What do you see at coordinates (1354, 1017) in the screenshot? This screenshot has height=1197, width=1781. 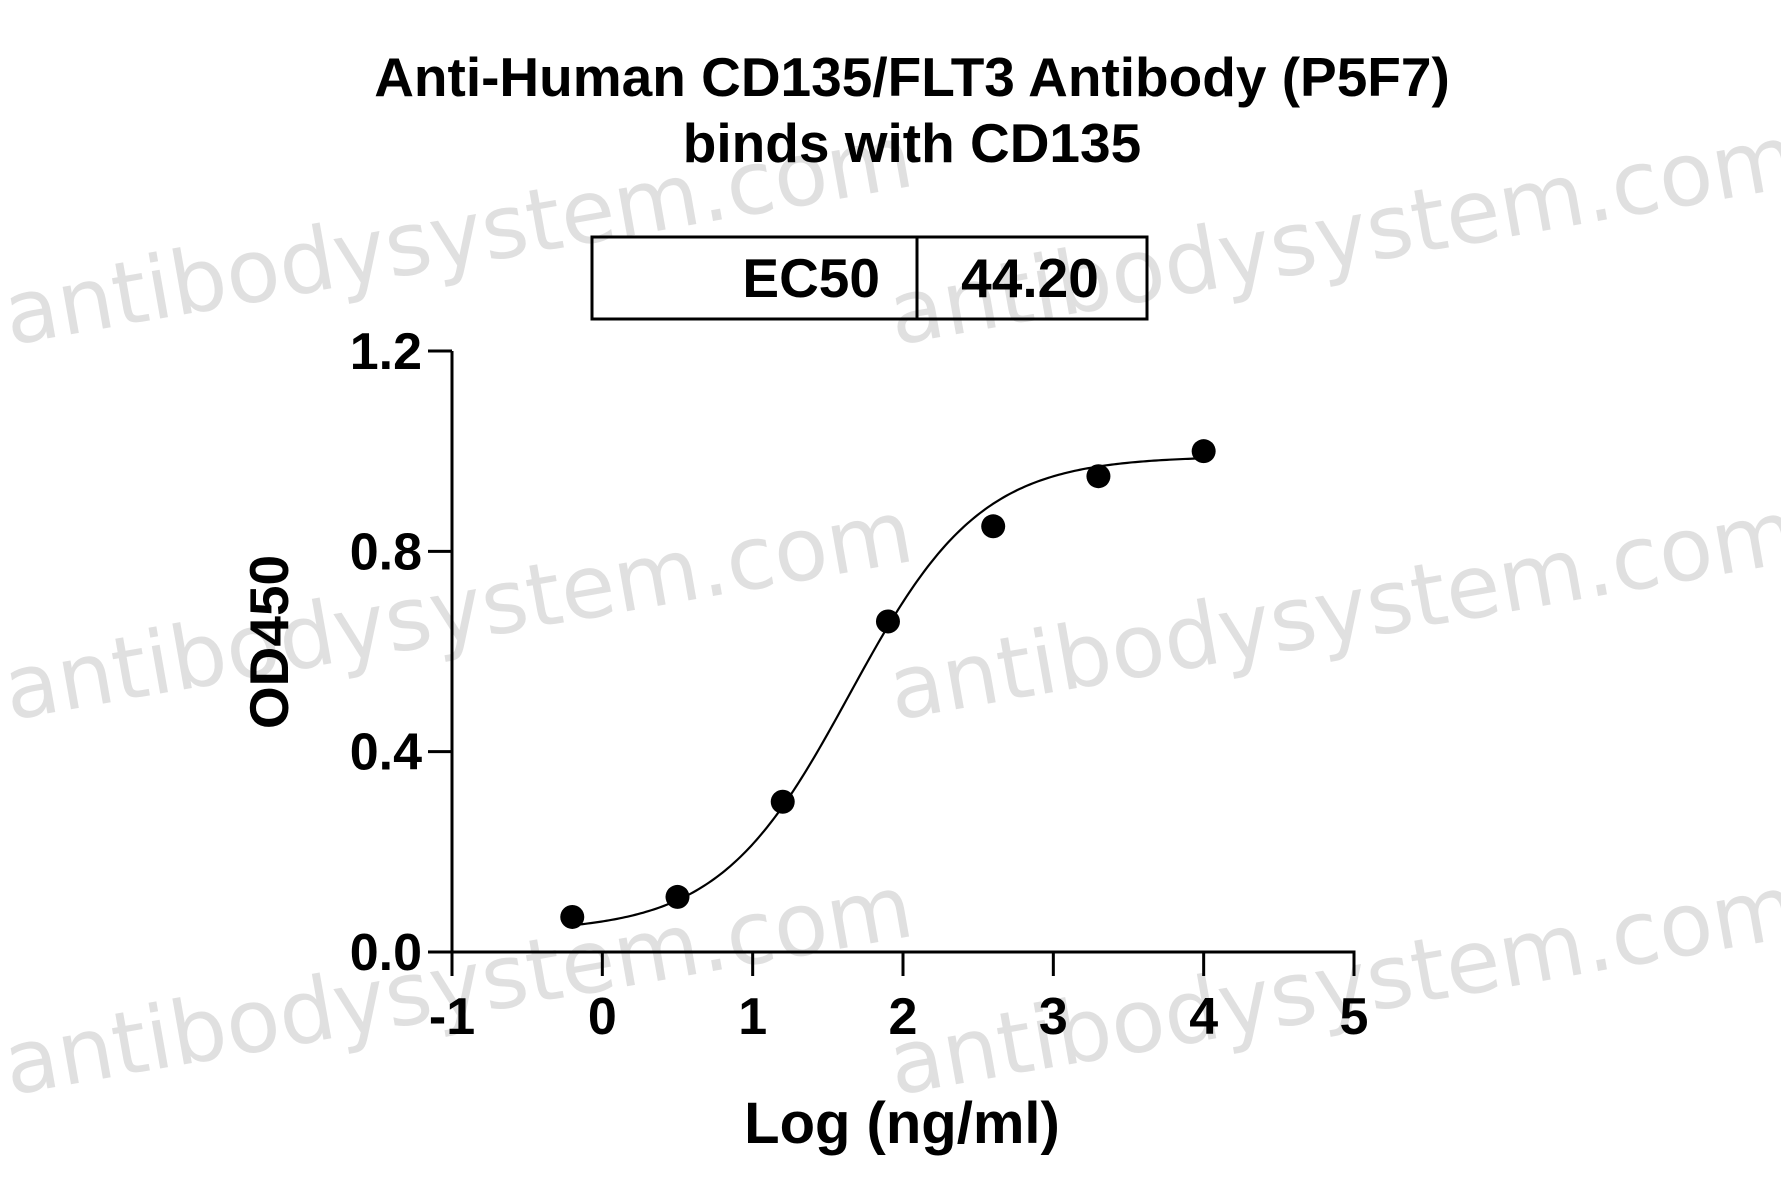 I see `x-tick-label: 5` at bounding box center [1354, 1017].